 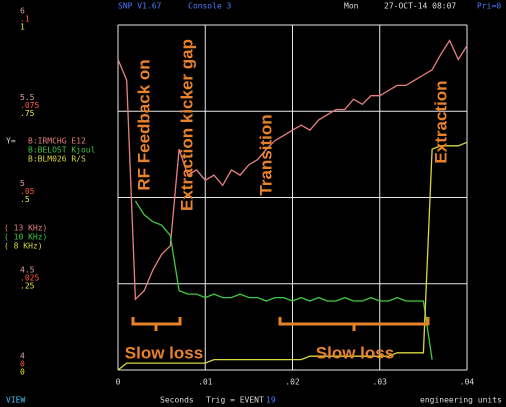 What do you see at coordinates (118, 382) in the screenshot?
I see `x-tick-label: 0` at bounding box center [118, 382].